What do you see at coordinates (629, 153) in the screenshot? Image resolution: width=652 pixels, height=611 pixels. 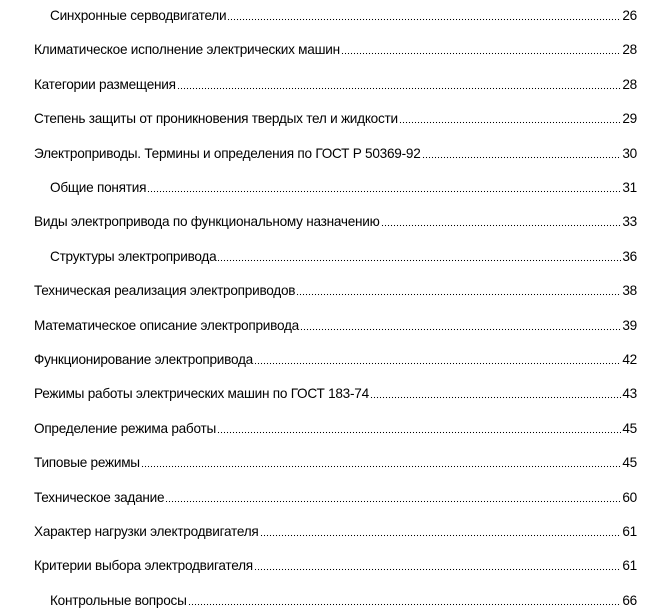 I see `toc-entry-page: 30` at bounding box center [629, 153].